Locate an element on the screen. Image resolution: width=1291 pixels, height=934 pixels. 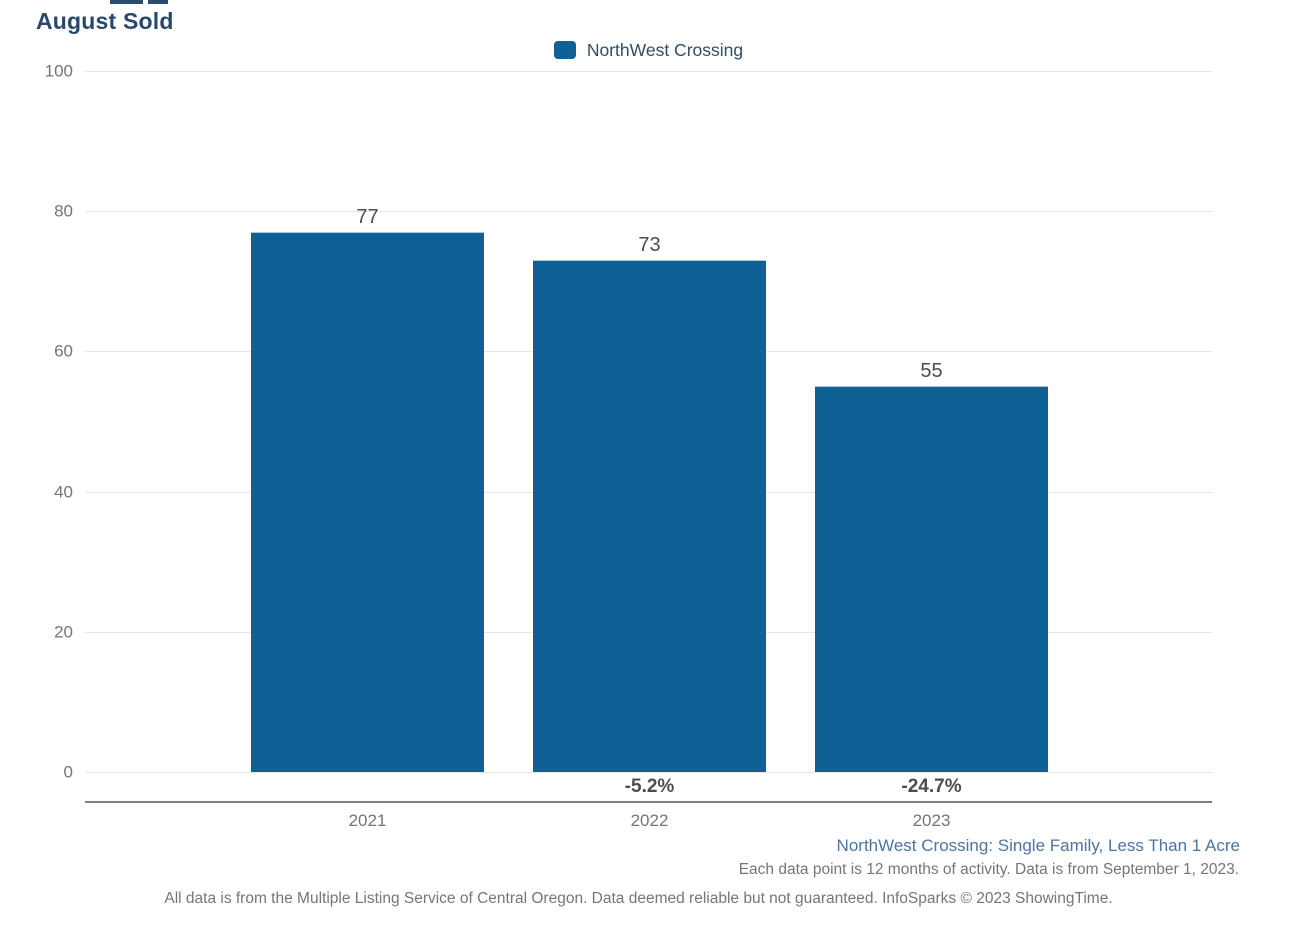
y-tick-60: 60 is located at coordinates (63, 351).